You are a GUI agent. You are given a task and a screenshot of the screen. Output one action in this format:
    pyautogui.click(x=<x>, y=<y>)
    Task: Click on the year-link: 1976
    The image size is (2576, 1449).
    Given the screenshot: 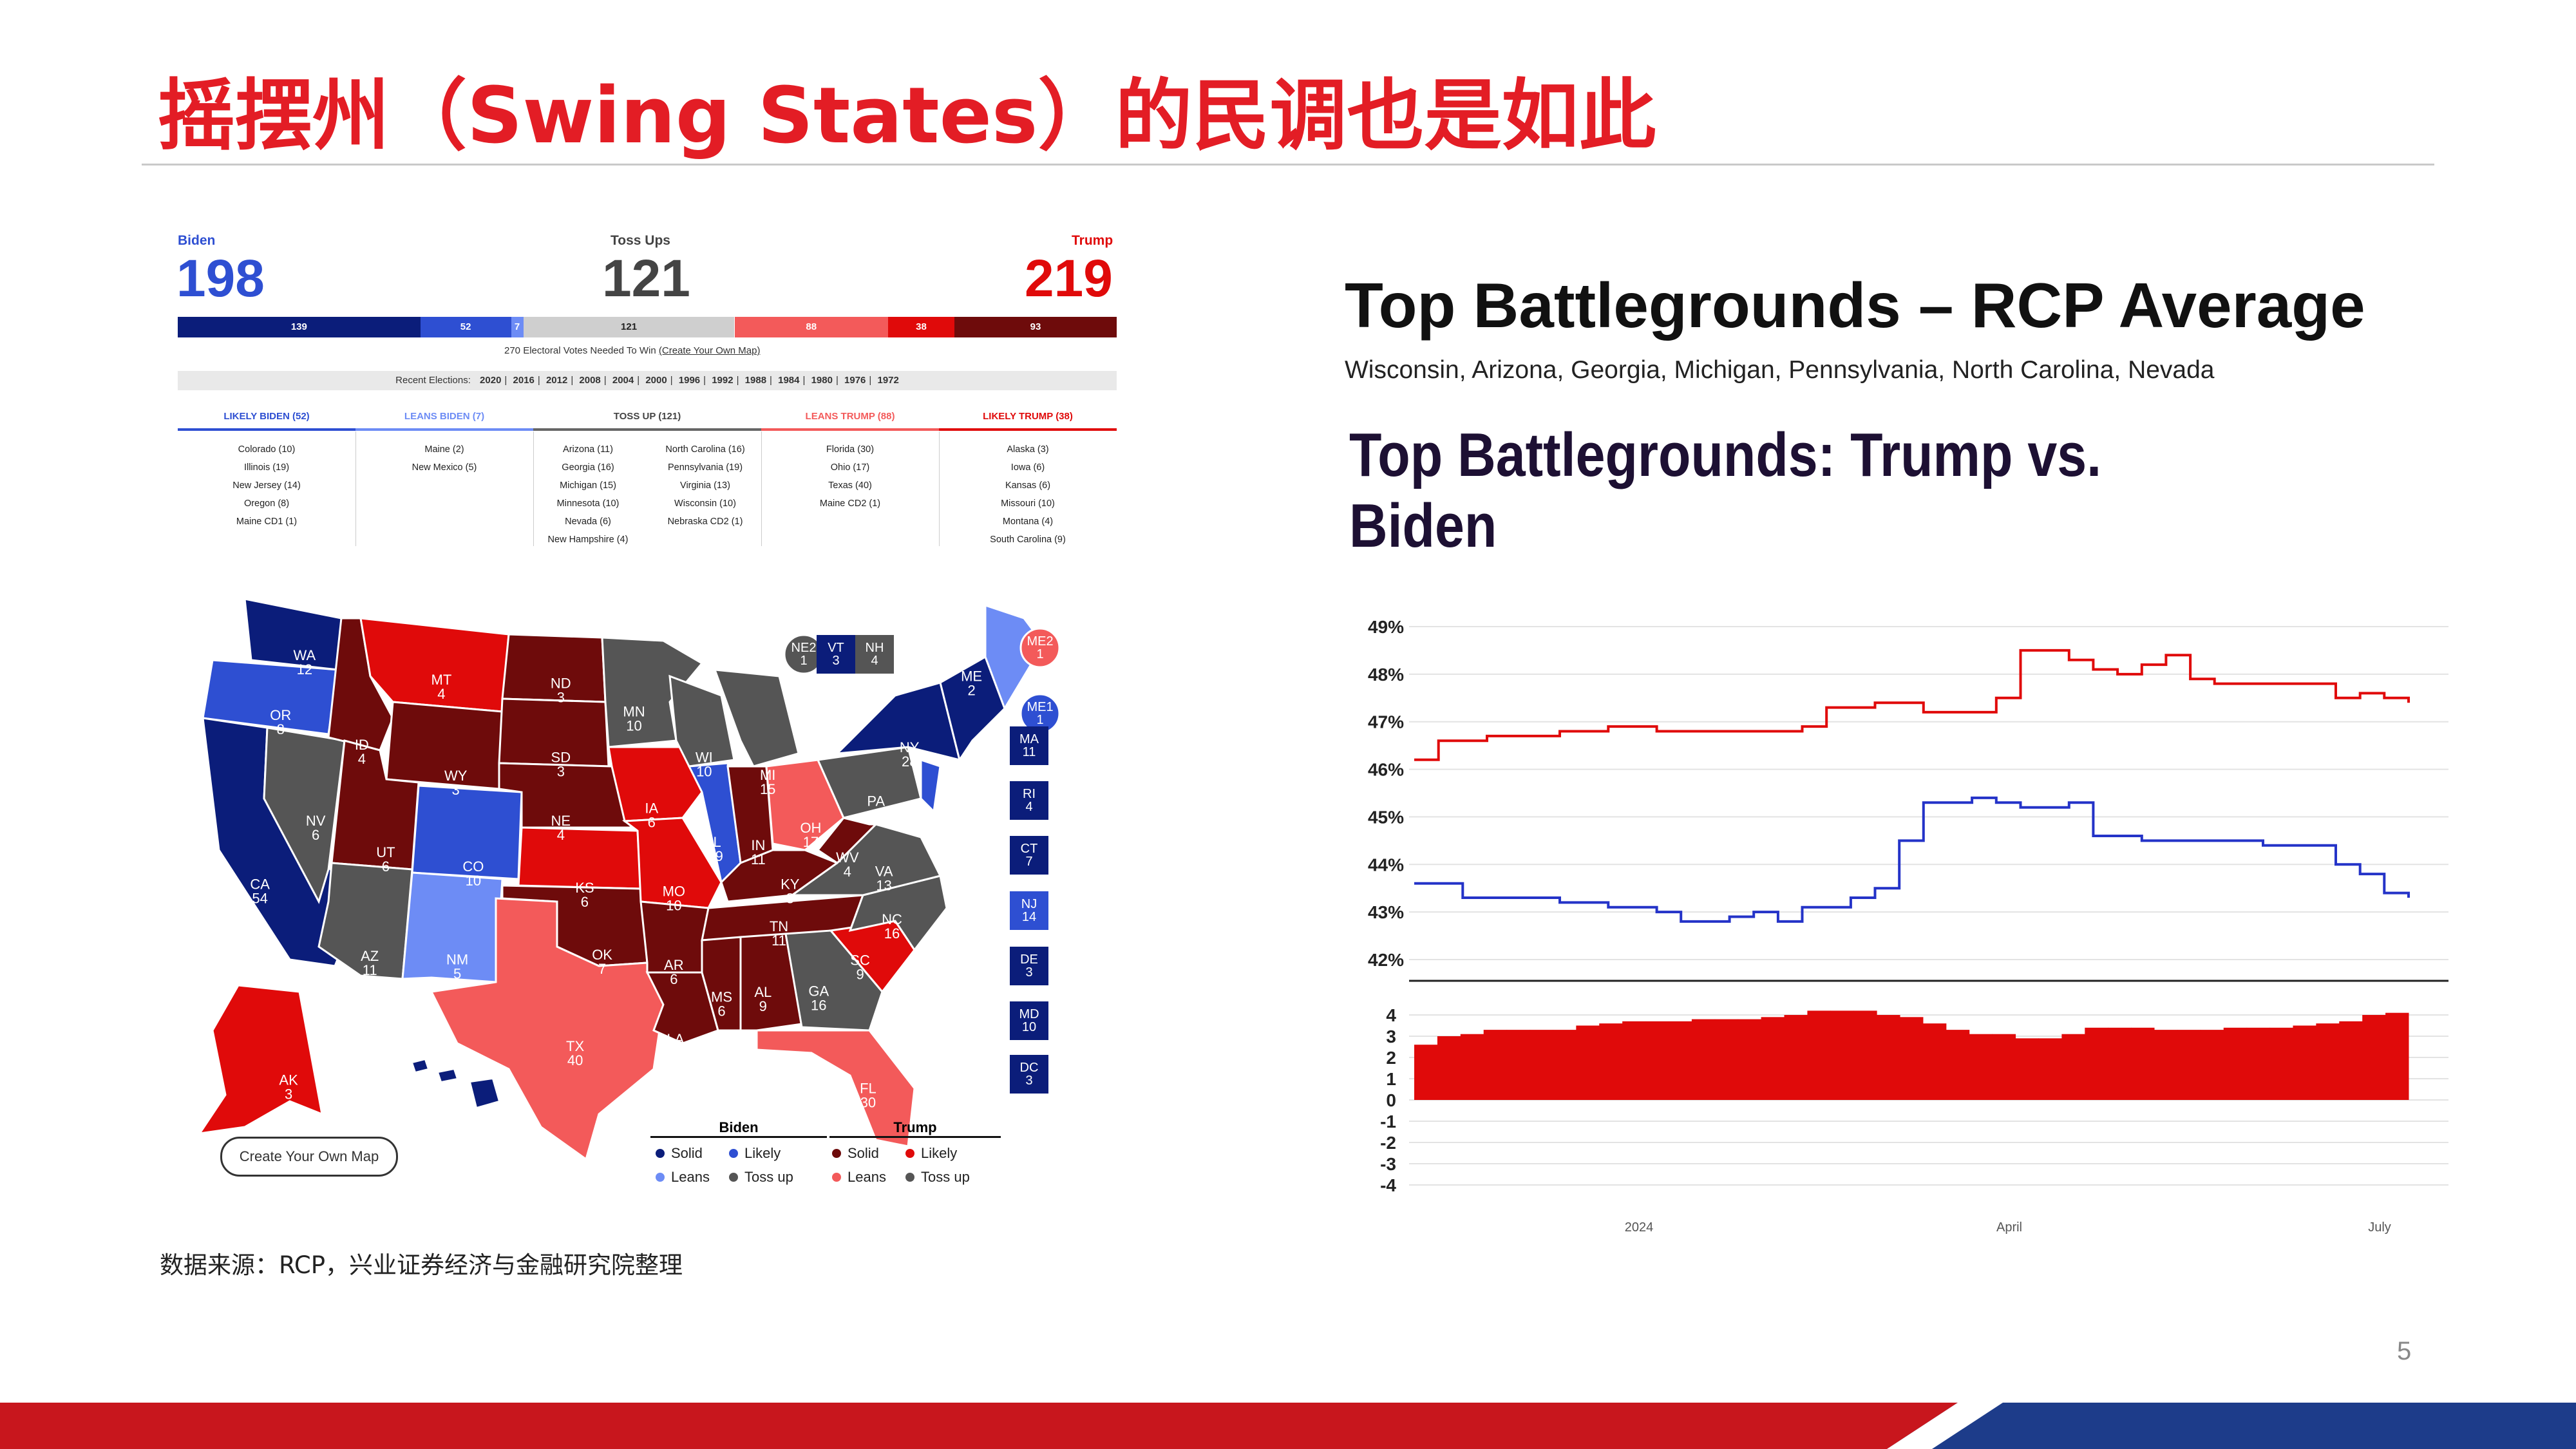 What is the action you would take?
    pyautogui.click(x=855, y=381)
    